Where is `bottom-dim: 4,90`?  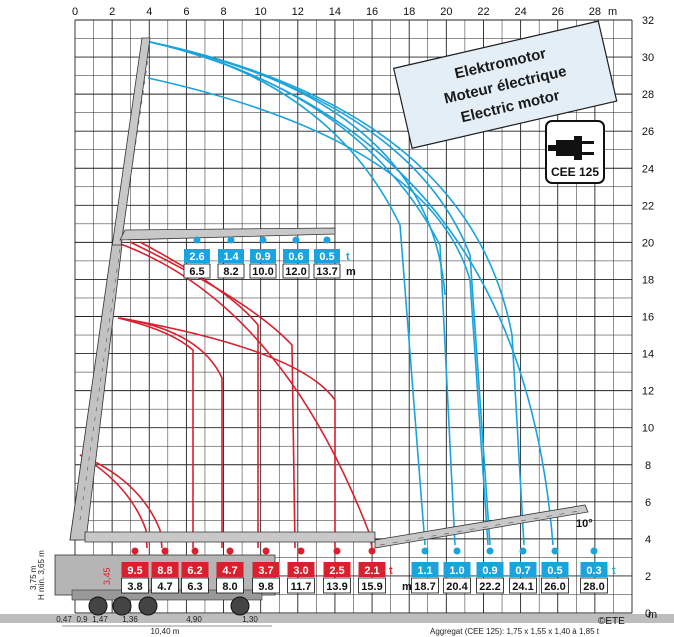
bottom-dim: 4,90 is located at coordinates (194, 619).